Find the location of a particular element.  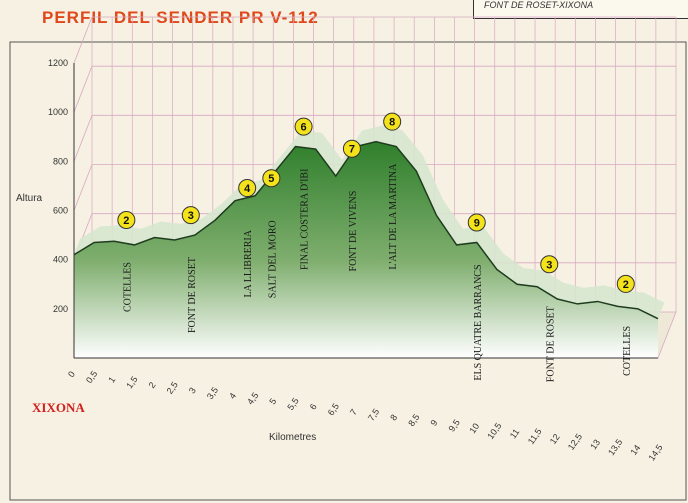

x-tick-label: 6 is located at coordinates (313, 407).